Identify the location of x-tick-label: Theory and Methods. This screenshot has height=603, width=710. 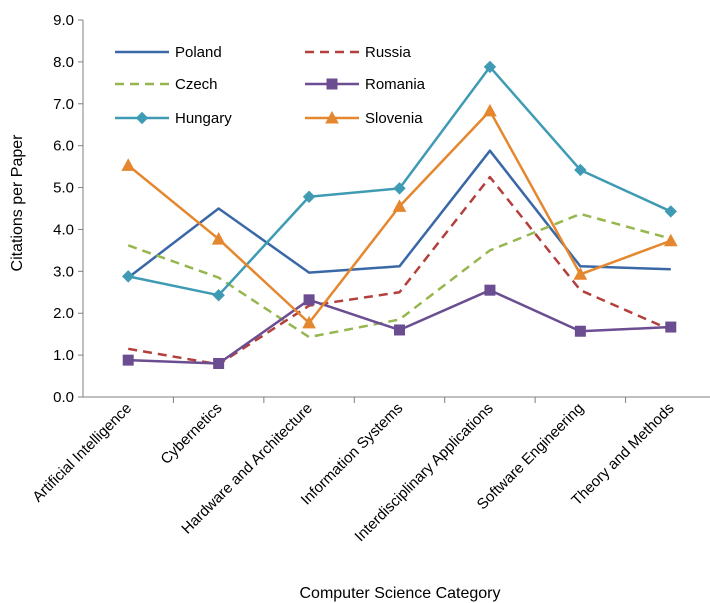
(622, 454).